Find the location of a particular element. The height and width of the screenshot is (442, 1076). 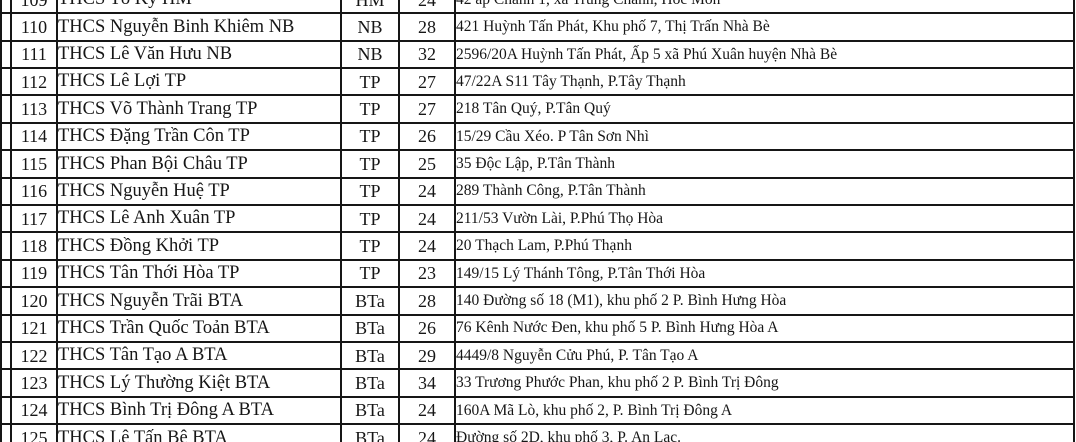

row-number-cell: 110 is located at coordinates (34, 27).